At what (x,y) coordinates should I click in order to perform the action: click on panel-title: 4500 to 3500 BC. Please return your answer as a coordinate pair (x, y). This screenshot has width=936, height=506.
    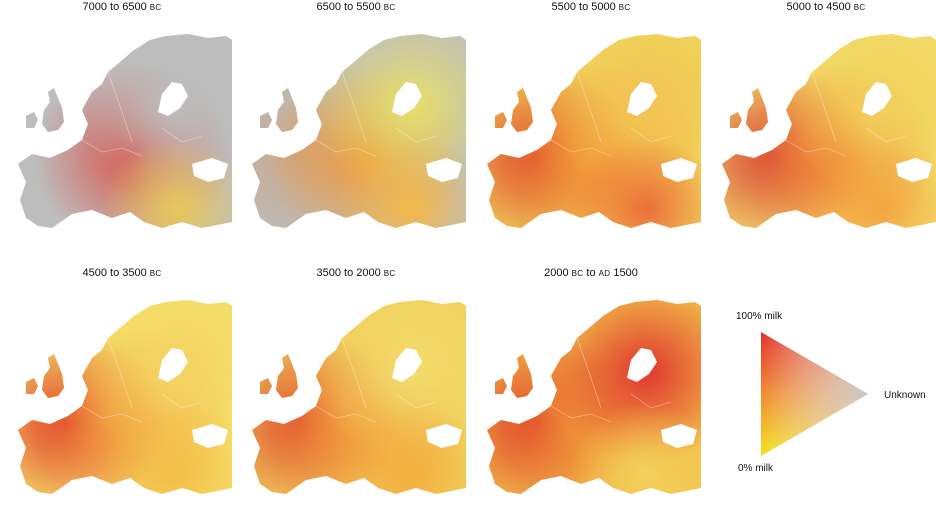
    Looking at the image, I should click on (122, 273).